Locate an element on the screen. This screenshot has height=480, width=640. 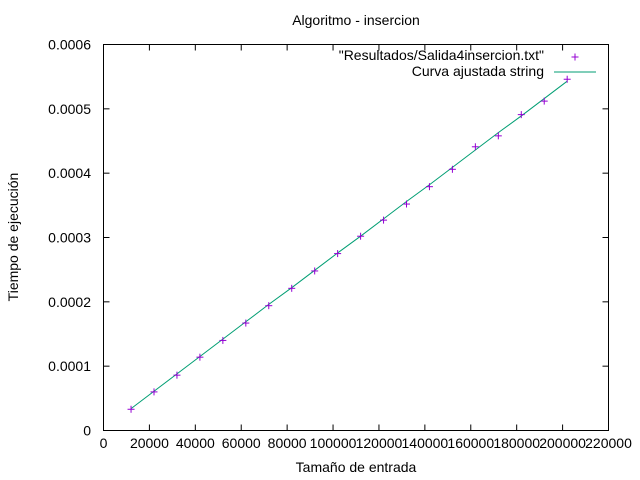
y-tick-label: 0 is located at coordinates (87, 431).